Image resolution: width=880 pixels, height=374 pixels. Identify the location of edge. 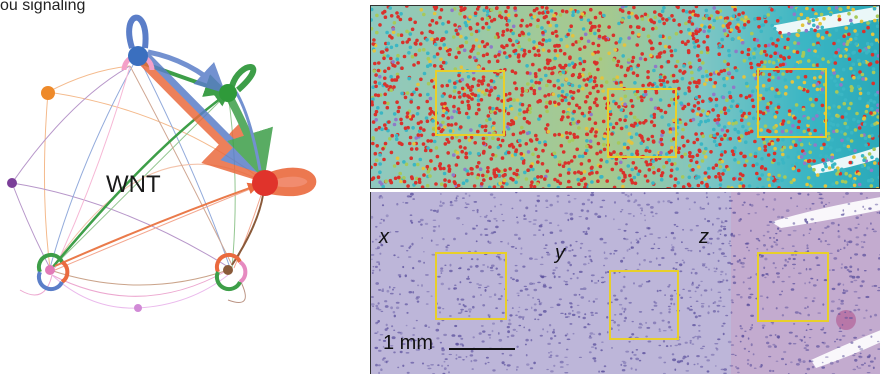
(140, 283).